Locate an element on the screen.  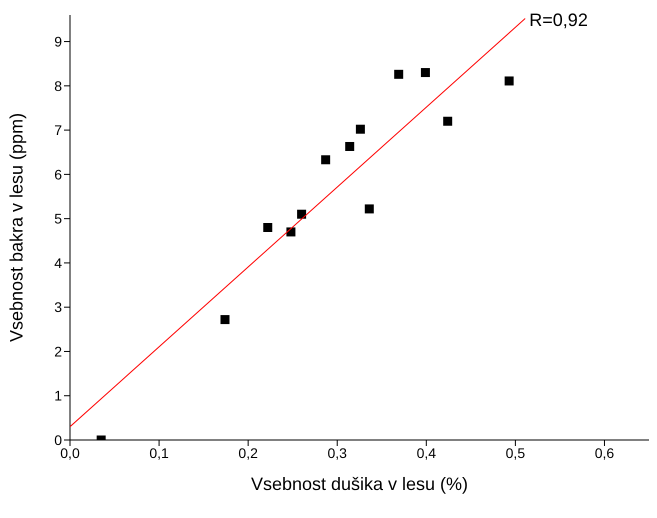
y-tick-label: 1 is located at coordinates (58, 396).